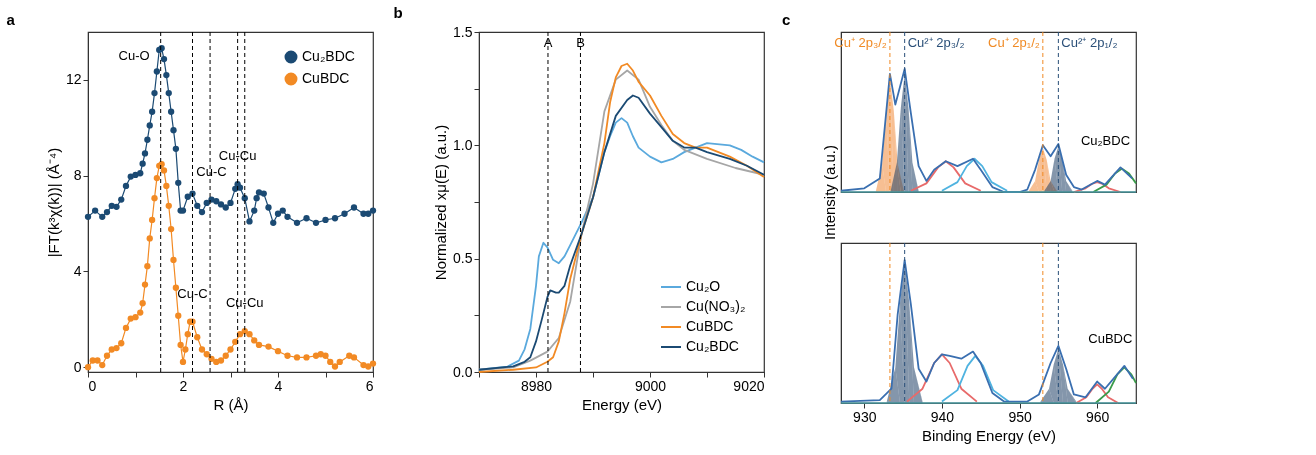 The image size is (1316, 455). What do you see at coordinates (398, 12) in the screenshot?
I see `chart-title: b` at bounding box center [398, 12].